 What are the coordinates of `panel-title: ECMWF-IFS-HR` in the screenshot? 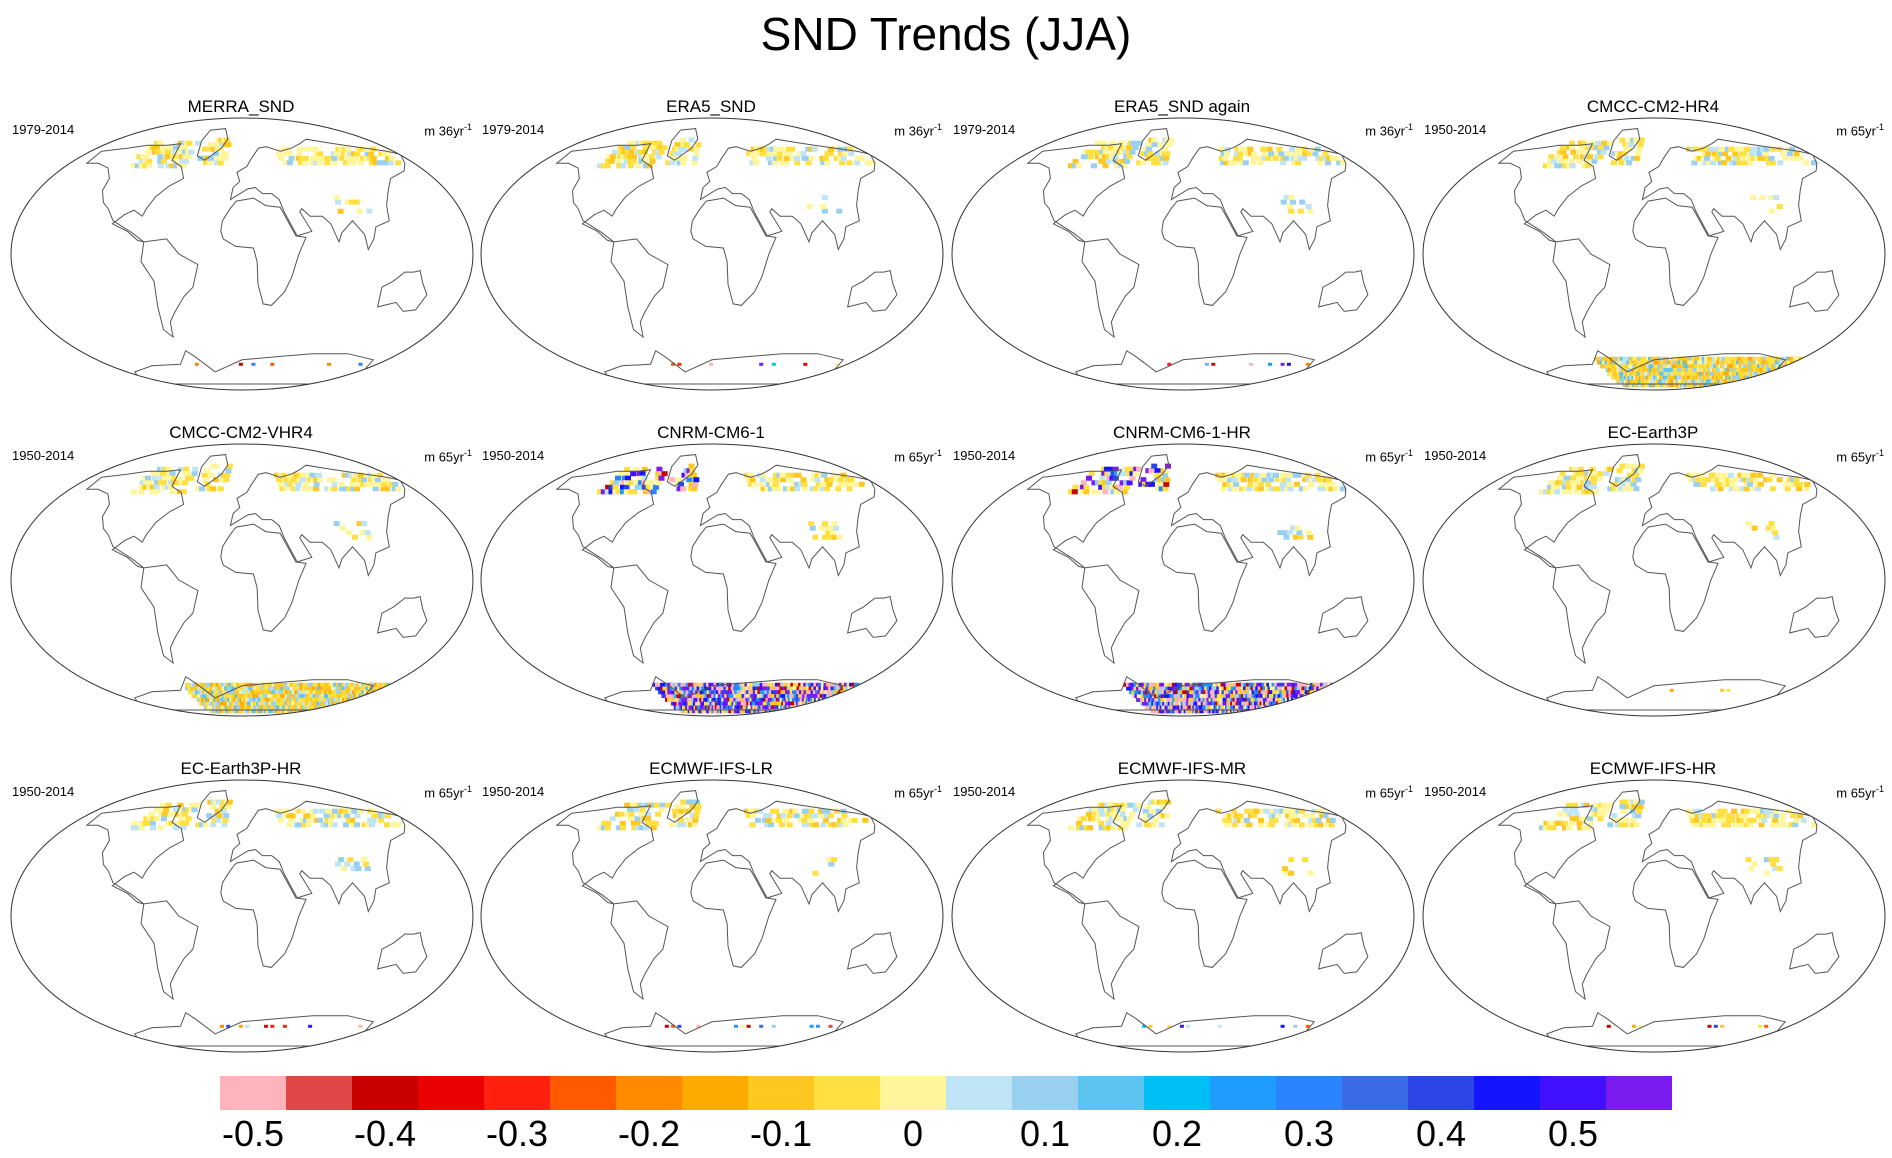 It's located at (1653, 768).